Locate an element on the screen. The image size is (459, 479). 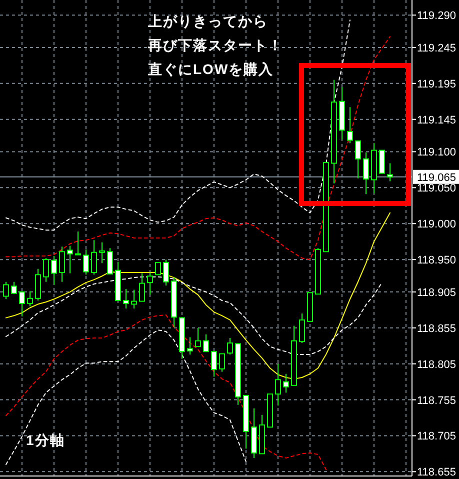
y-tick-label: 119.245 is located at coordinates (436, 48).